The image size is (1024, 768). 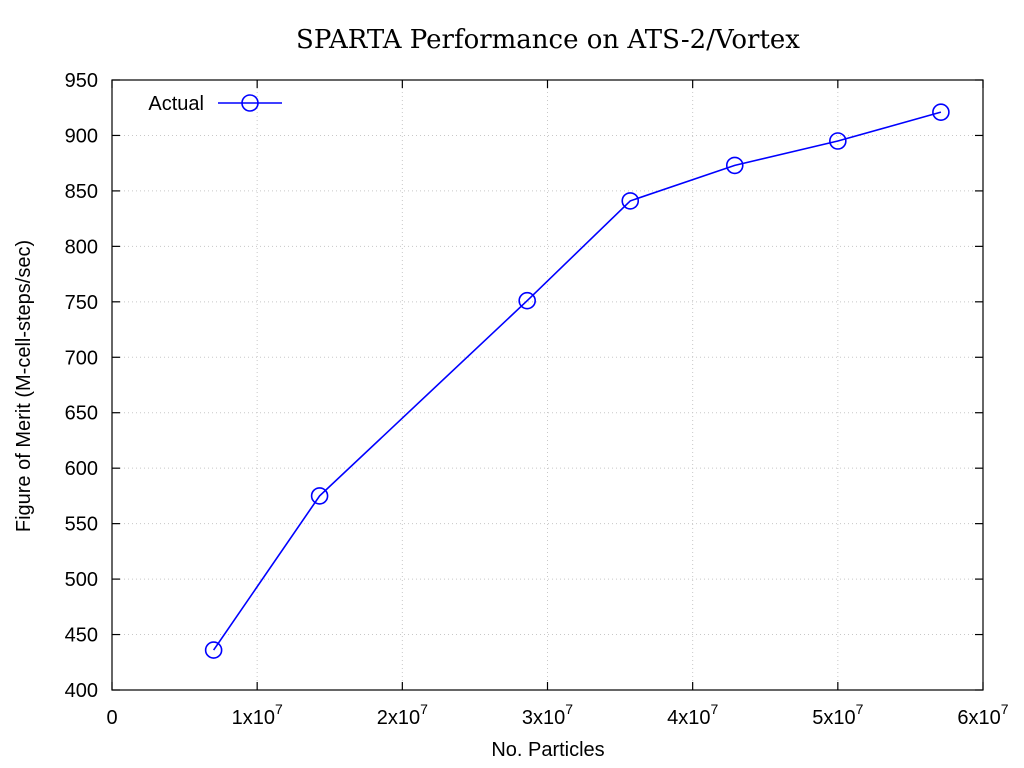 What do you see at coordinates (215, 104) in the screenshot?
I see `legend: Actual` at bounding box center [215, 104].